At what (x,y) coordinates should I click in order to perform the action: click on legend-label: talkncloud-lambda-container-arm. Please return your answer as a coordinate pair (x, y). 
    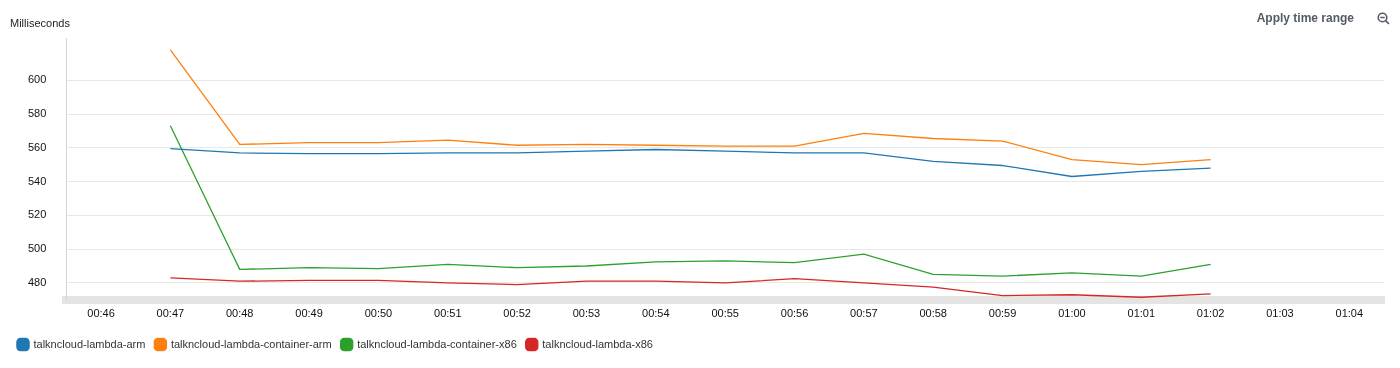
    Looking at the image, I should click on (251, 343).